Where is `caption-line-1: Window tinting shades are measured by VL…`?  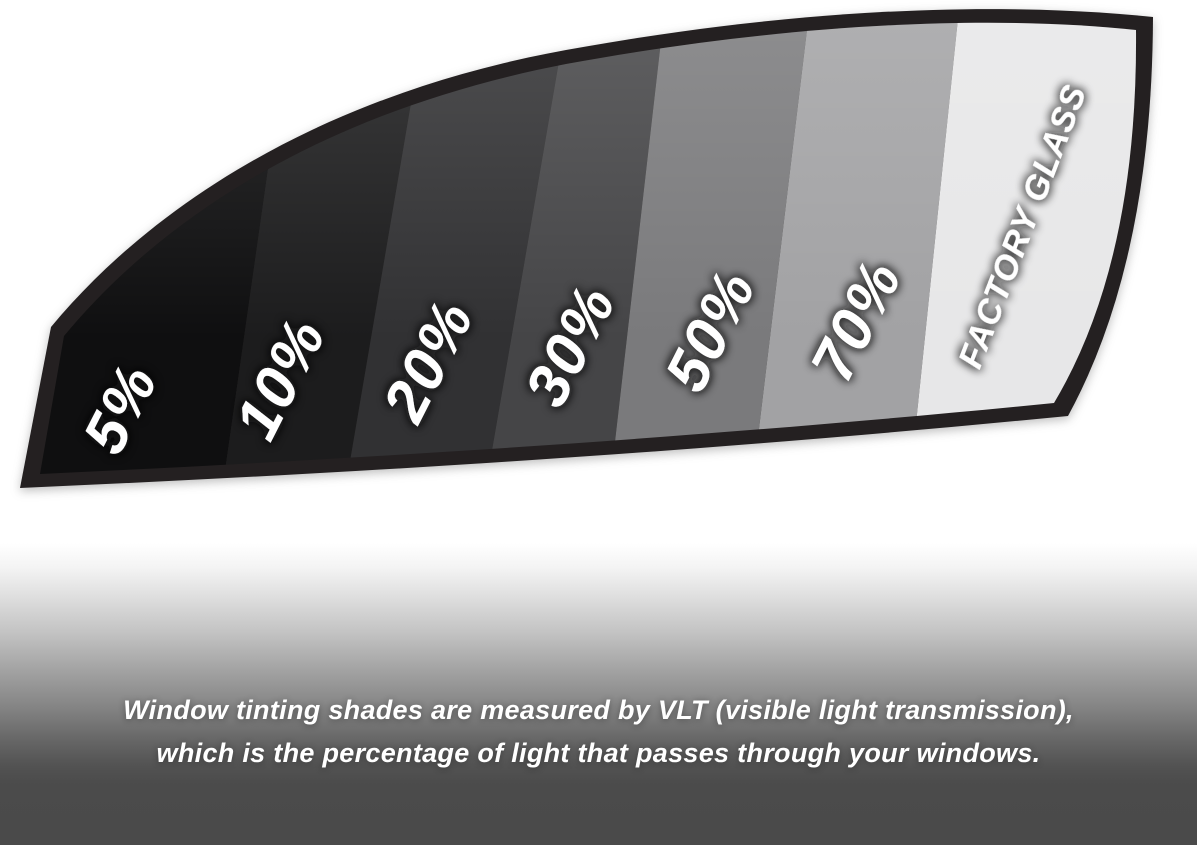 caption-line-1: Window tinting shades are measured by VL… is located at coordinates (598, 710).